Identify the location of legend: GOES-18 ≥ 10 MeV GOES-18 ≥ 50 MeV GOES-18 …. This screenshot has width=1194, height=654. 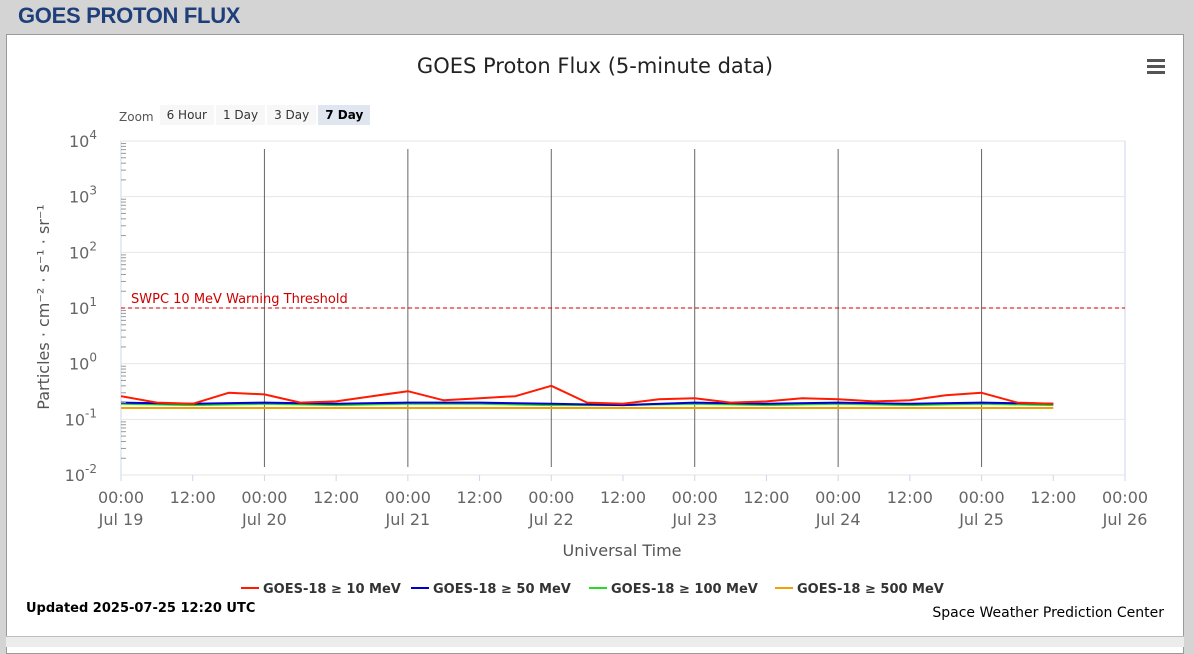
(592, 589).